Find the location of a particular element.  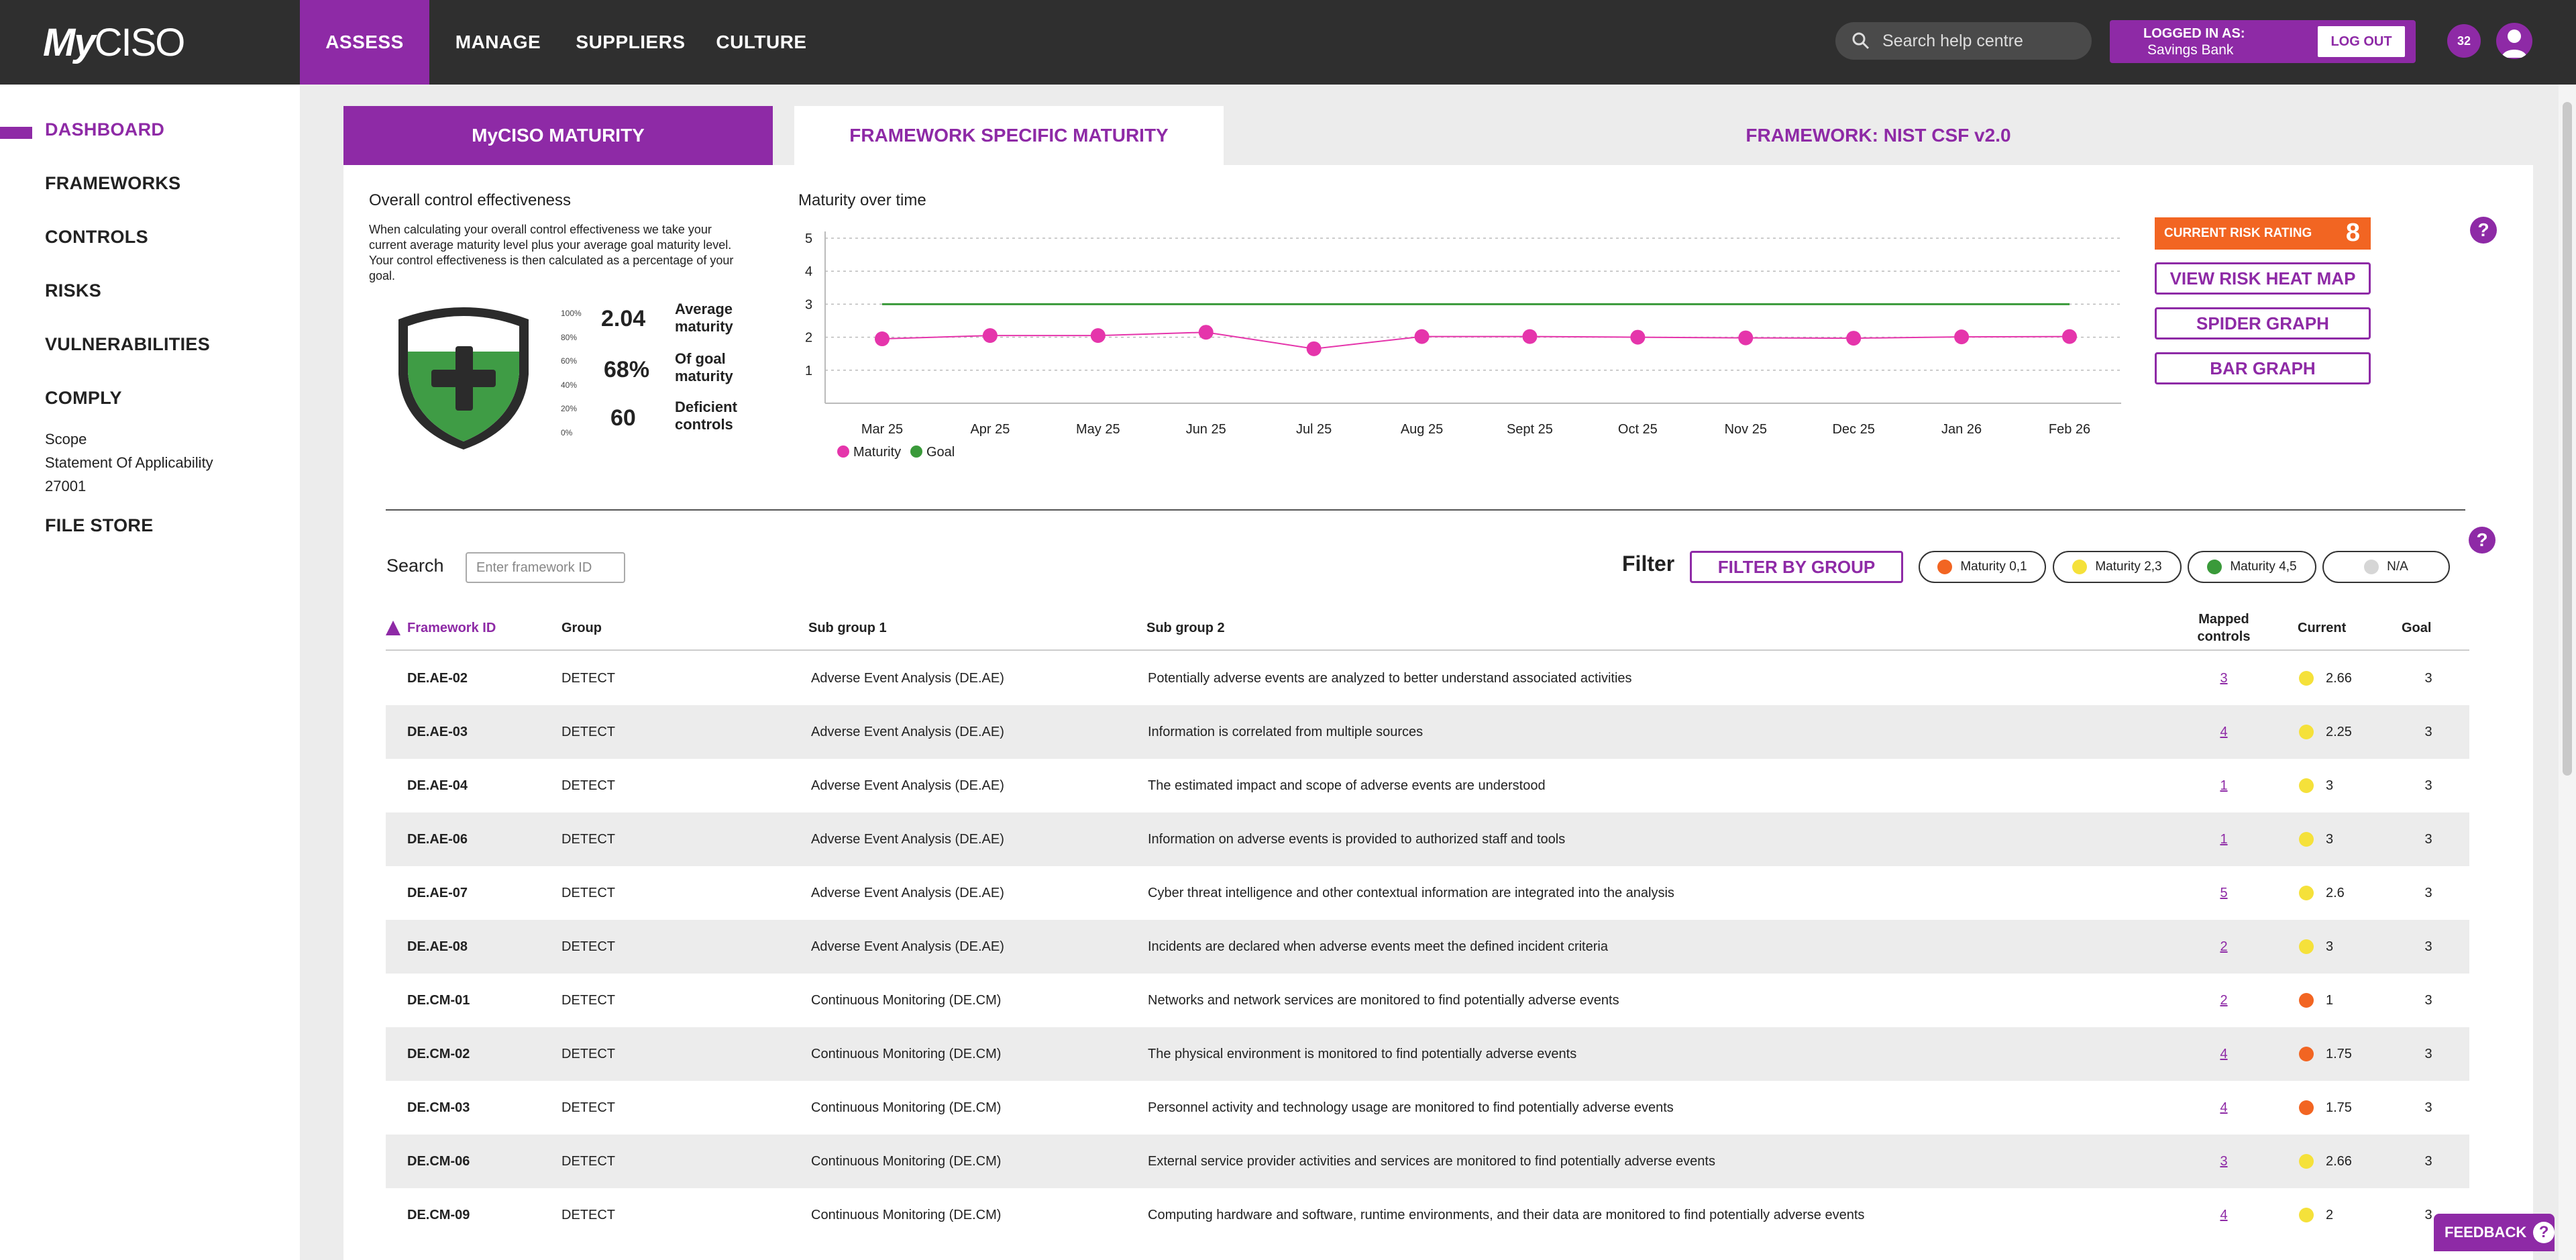

notification-icon: 32 is located at coordinates (2464, 41).